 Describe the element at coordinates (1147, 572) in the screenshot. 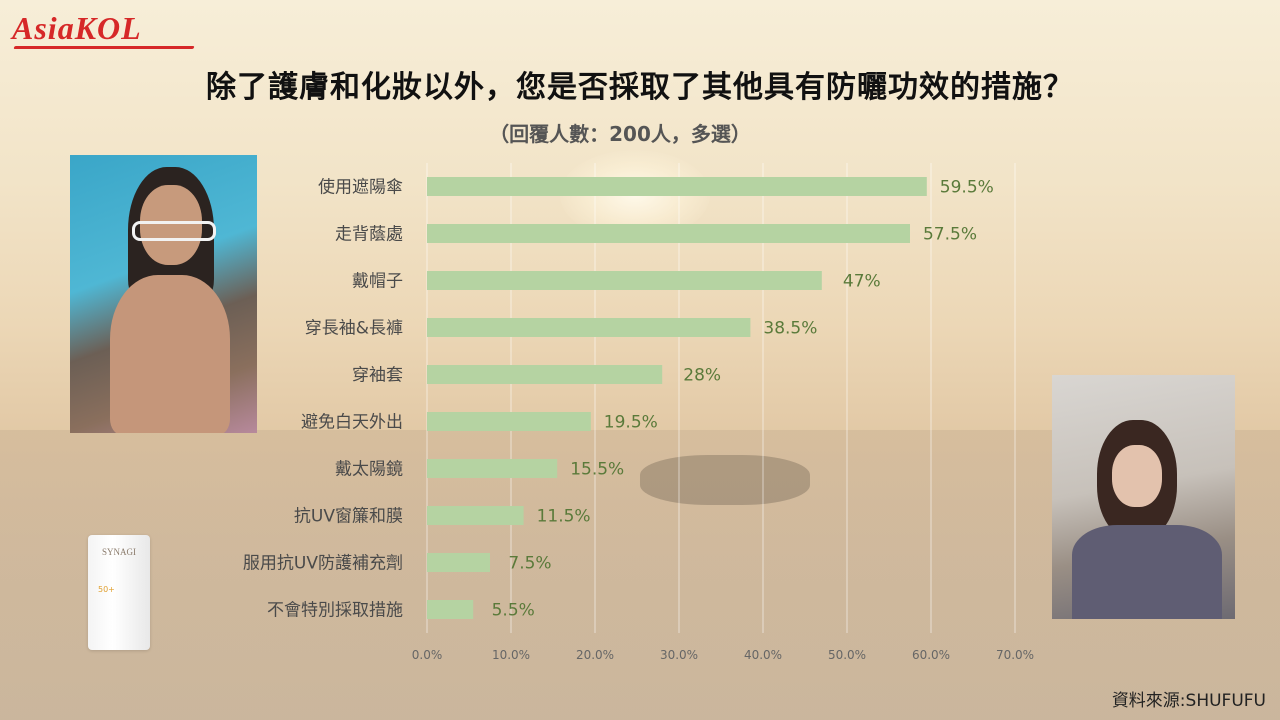

I see `photo-jacket` at that location.